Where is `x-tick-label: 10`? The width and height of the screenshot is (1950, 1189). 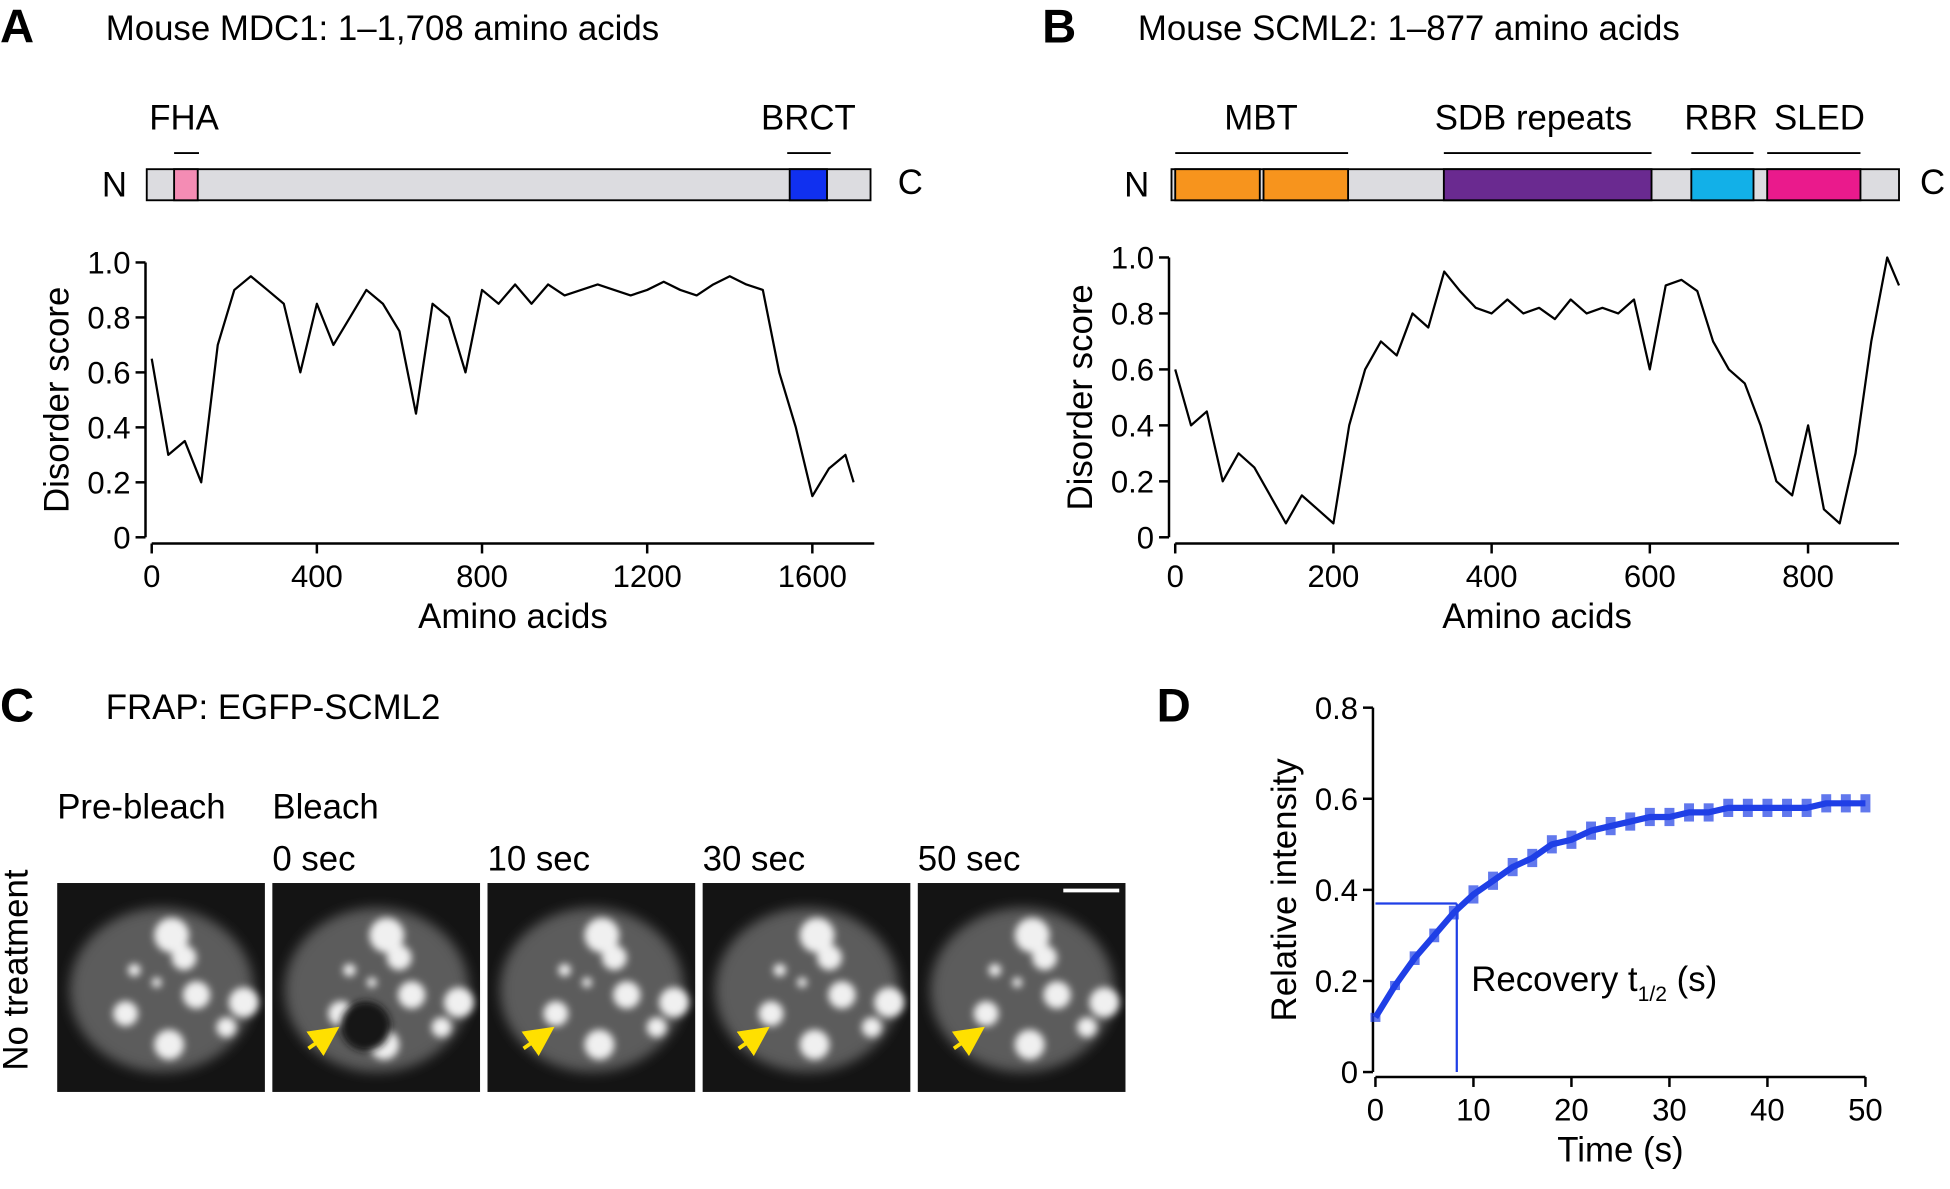 x-tick-label: 10 is located at coordinates (1473, 1110).